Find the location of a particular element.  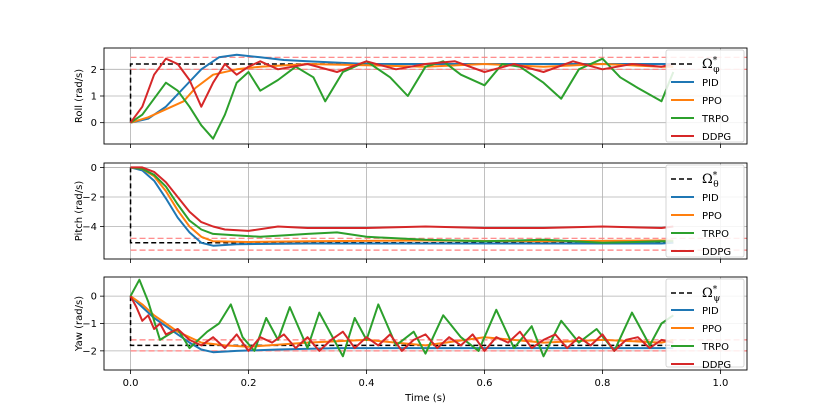

y-tick-label: −4 is located at coordinates (89, 227).